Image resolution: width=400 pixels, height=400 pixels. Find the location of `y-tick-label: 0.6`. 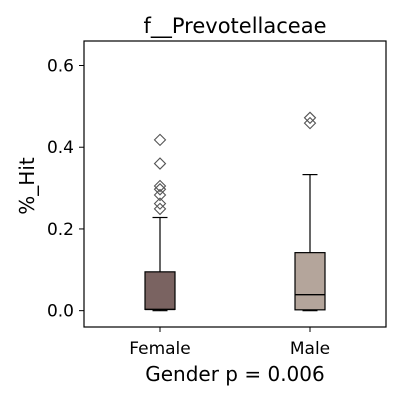

y-tick-label: 0.6 is located at coordinates (60, 67).